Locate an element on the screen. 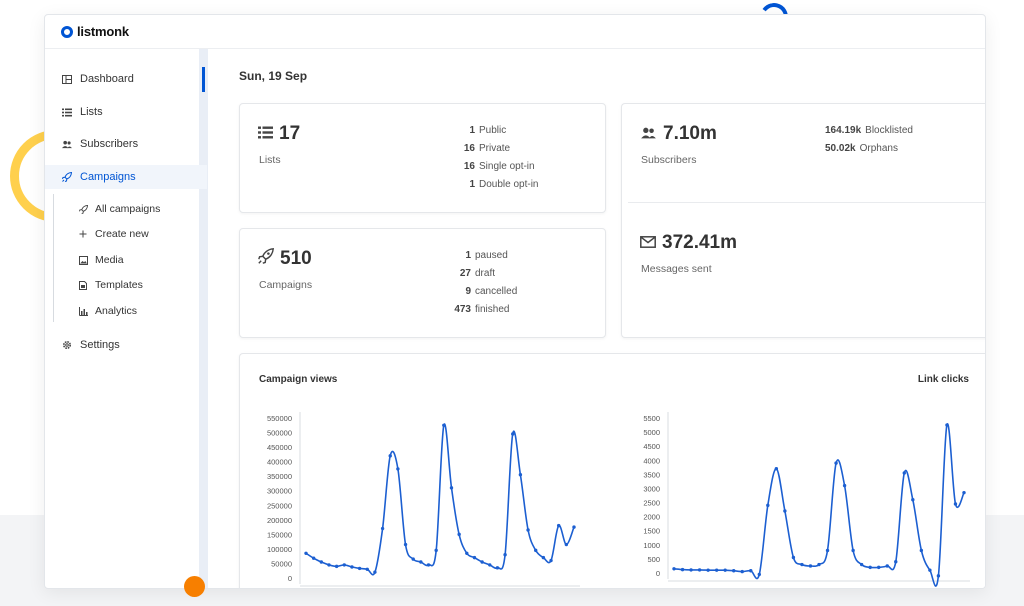  stat-row: 50.02k Orphans is located at coordinates (869, 149).